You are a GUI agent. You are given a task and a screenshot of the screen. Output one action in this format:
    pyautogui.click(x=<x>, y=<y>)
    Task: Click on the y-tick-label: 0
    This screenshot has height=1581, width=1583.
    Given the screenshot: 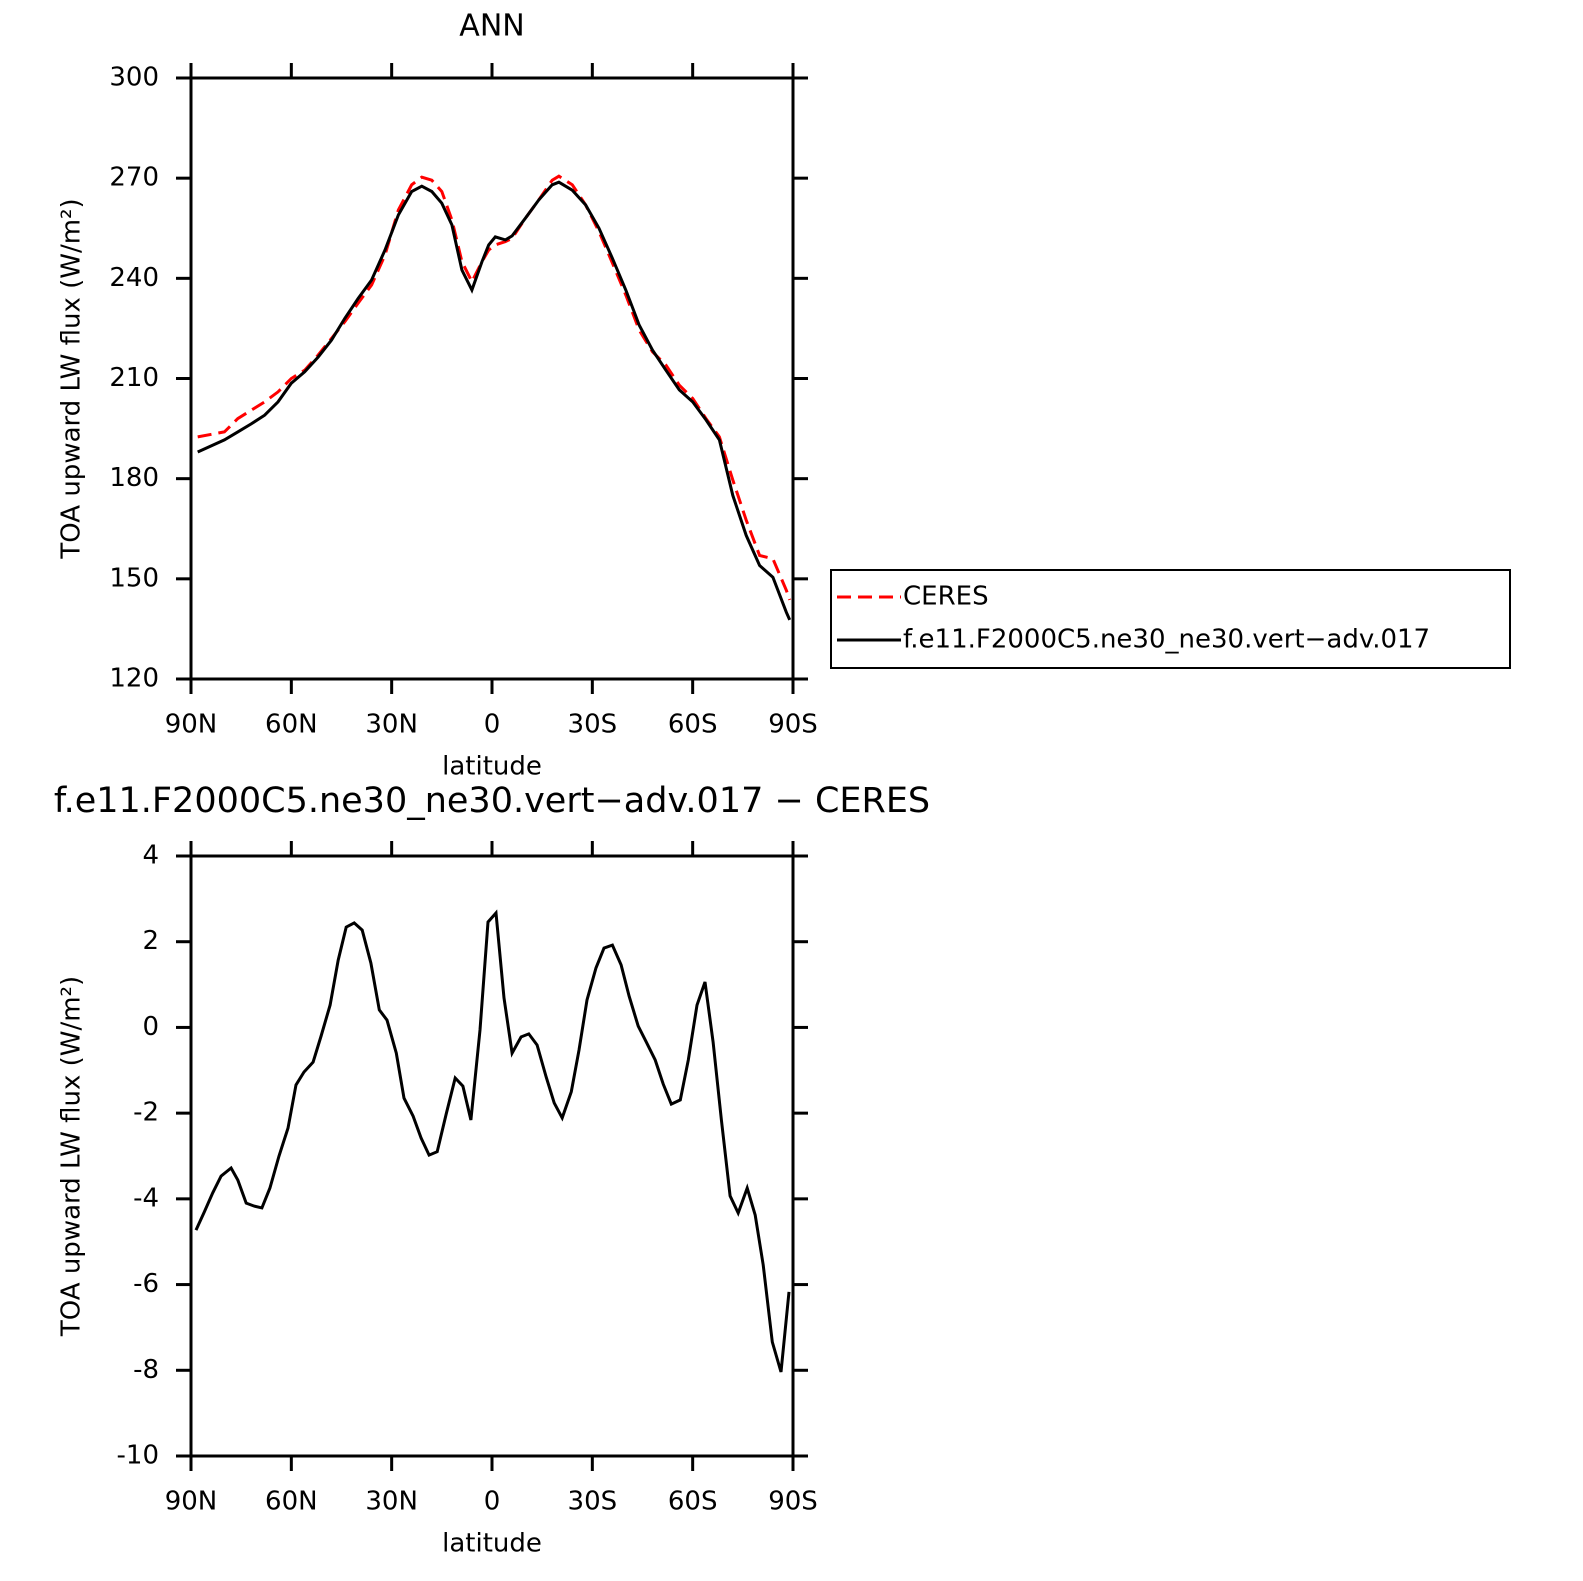 What is the action you would take?
    pyautogui.click(x=150, y=1027)
    